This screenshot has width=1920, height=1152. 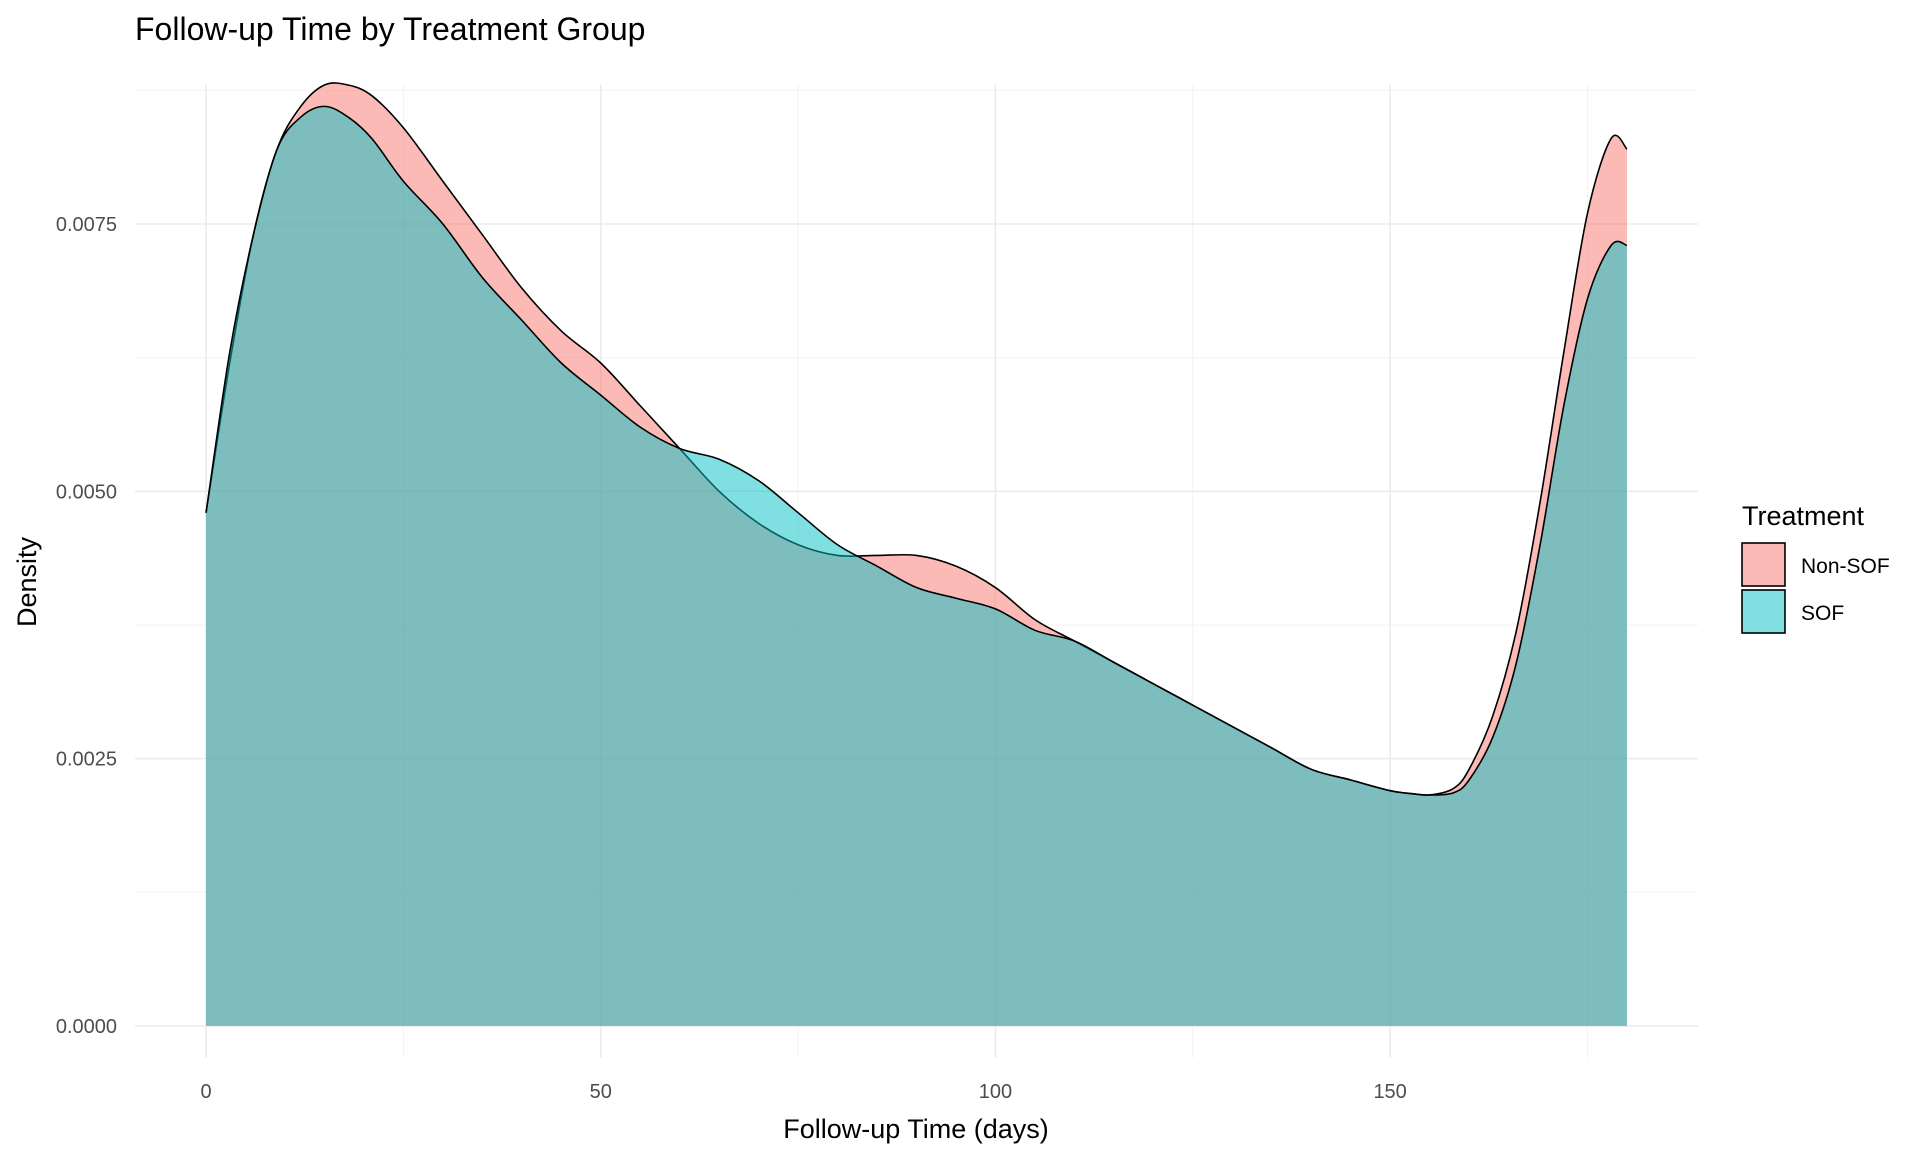 I want to click on legend-label: Non-SOF, so click(x=1845, y=566).